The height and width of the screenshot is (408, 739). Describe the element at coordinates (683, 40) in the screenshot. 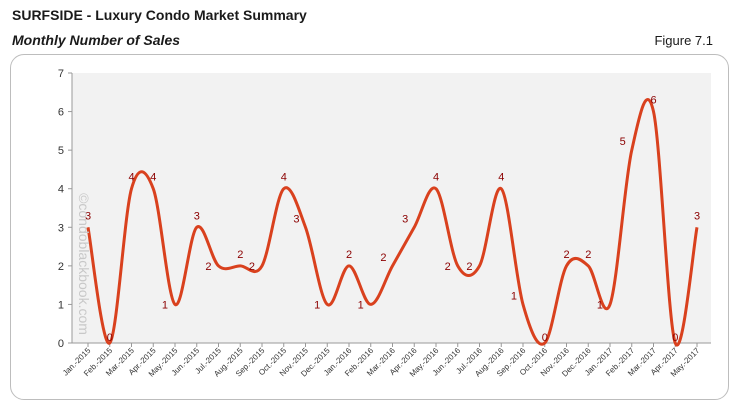

I see `figure-number: Figure 7.1` at that location.